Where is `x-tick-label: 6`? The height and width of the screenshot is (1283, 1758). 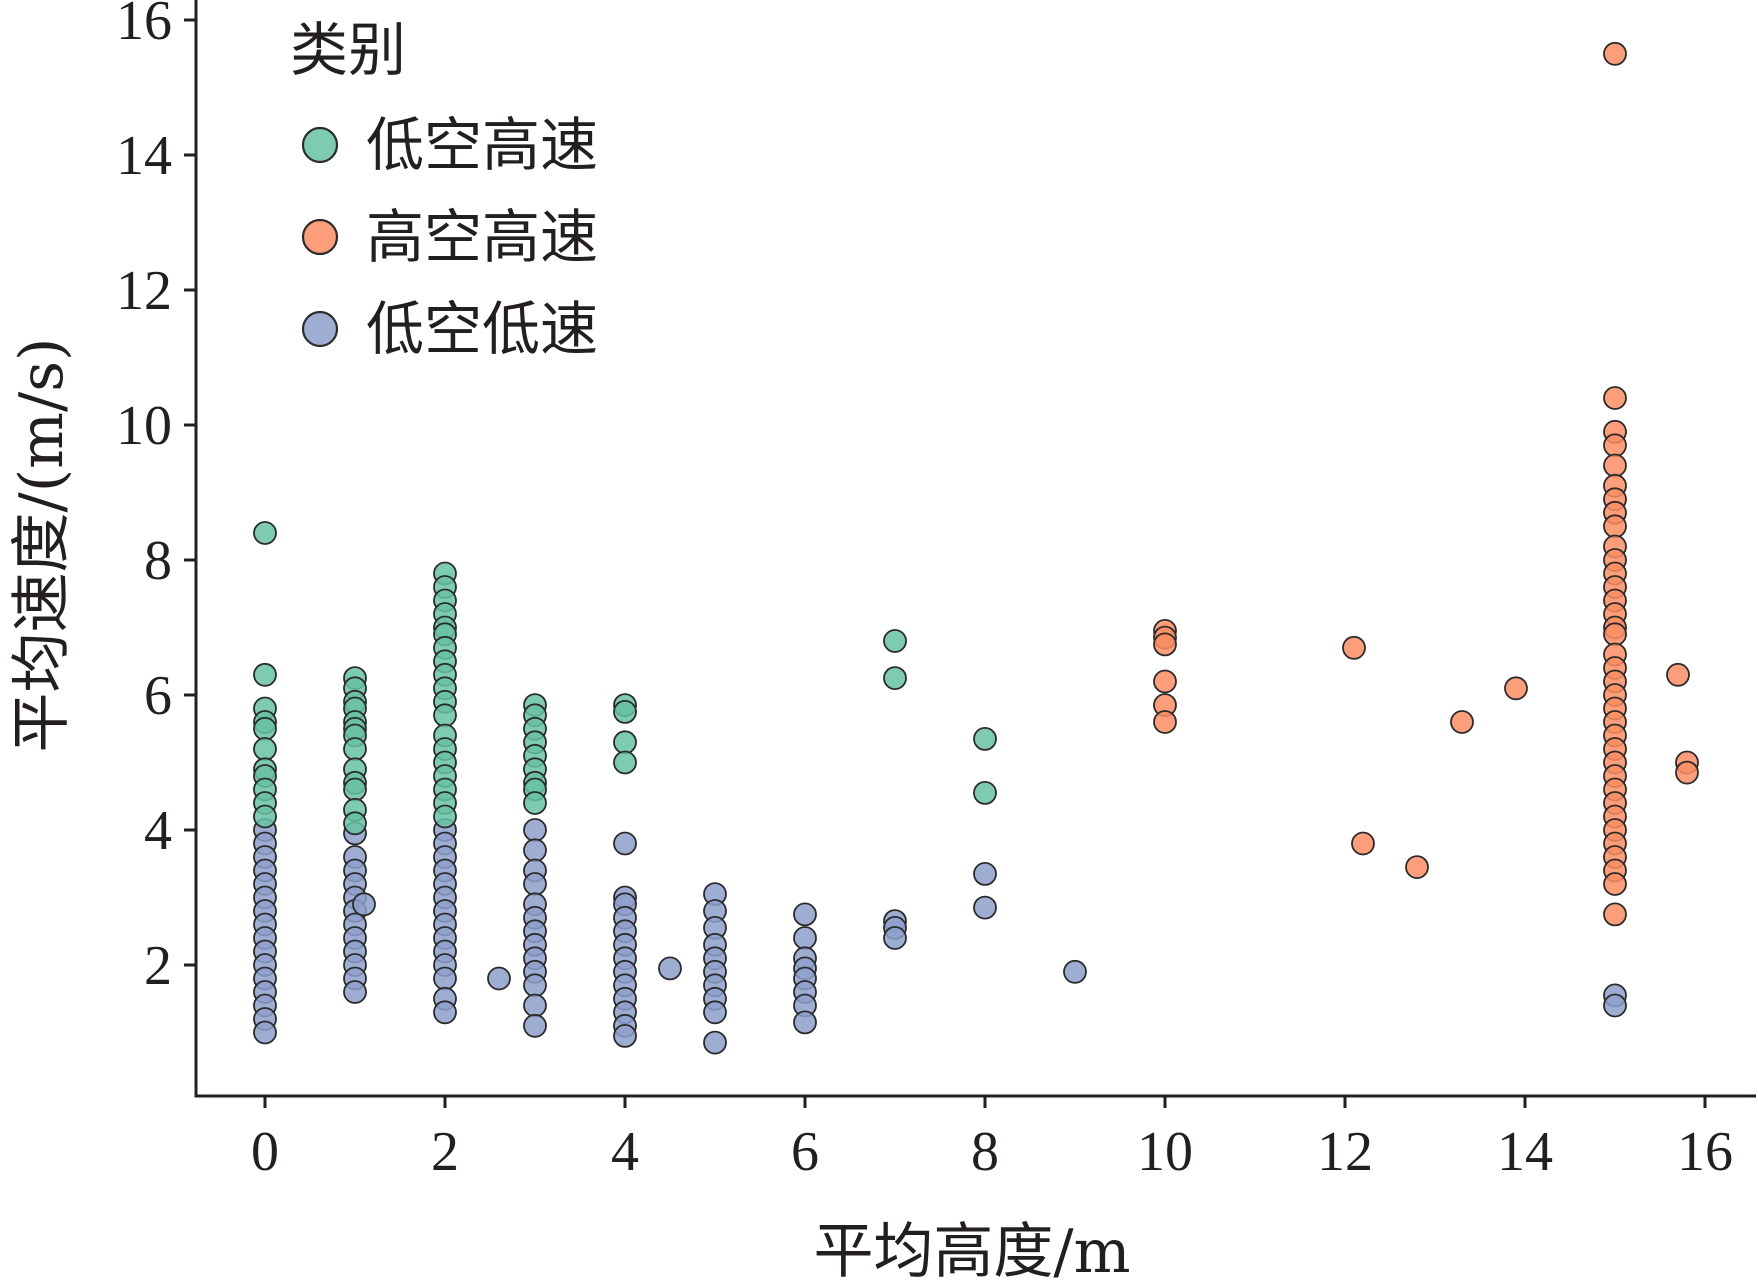 x-tick-label: 6 is located at coordinates (805, 1152).